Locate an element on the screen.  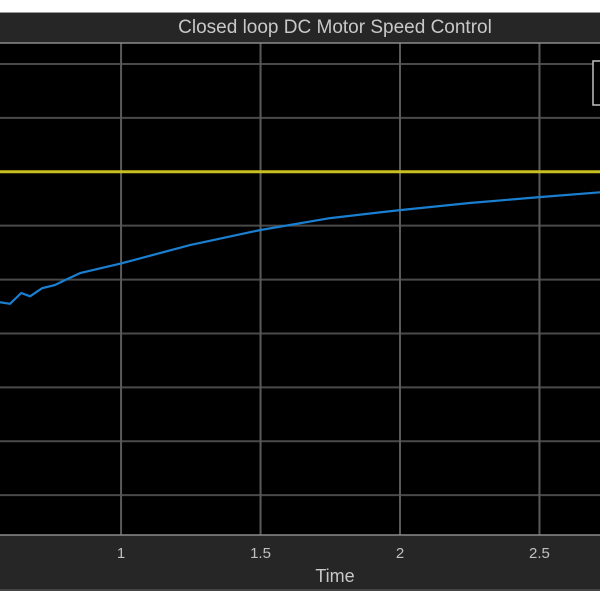
legend-box is located at coordinates (596, 83).